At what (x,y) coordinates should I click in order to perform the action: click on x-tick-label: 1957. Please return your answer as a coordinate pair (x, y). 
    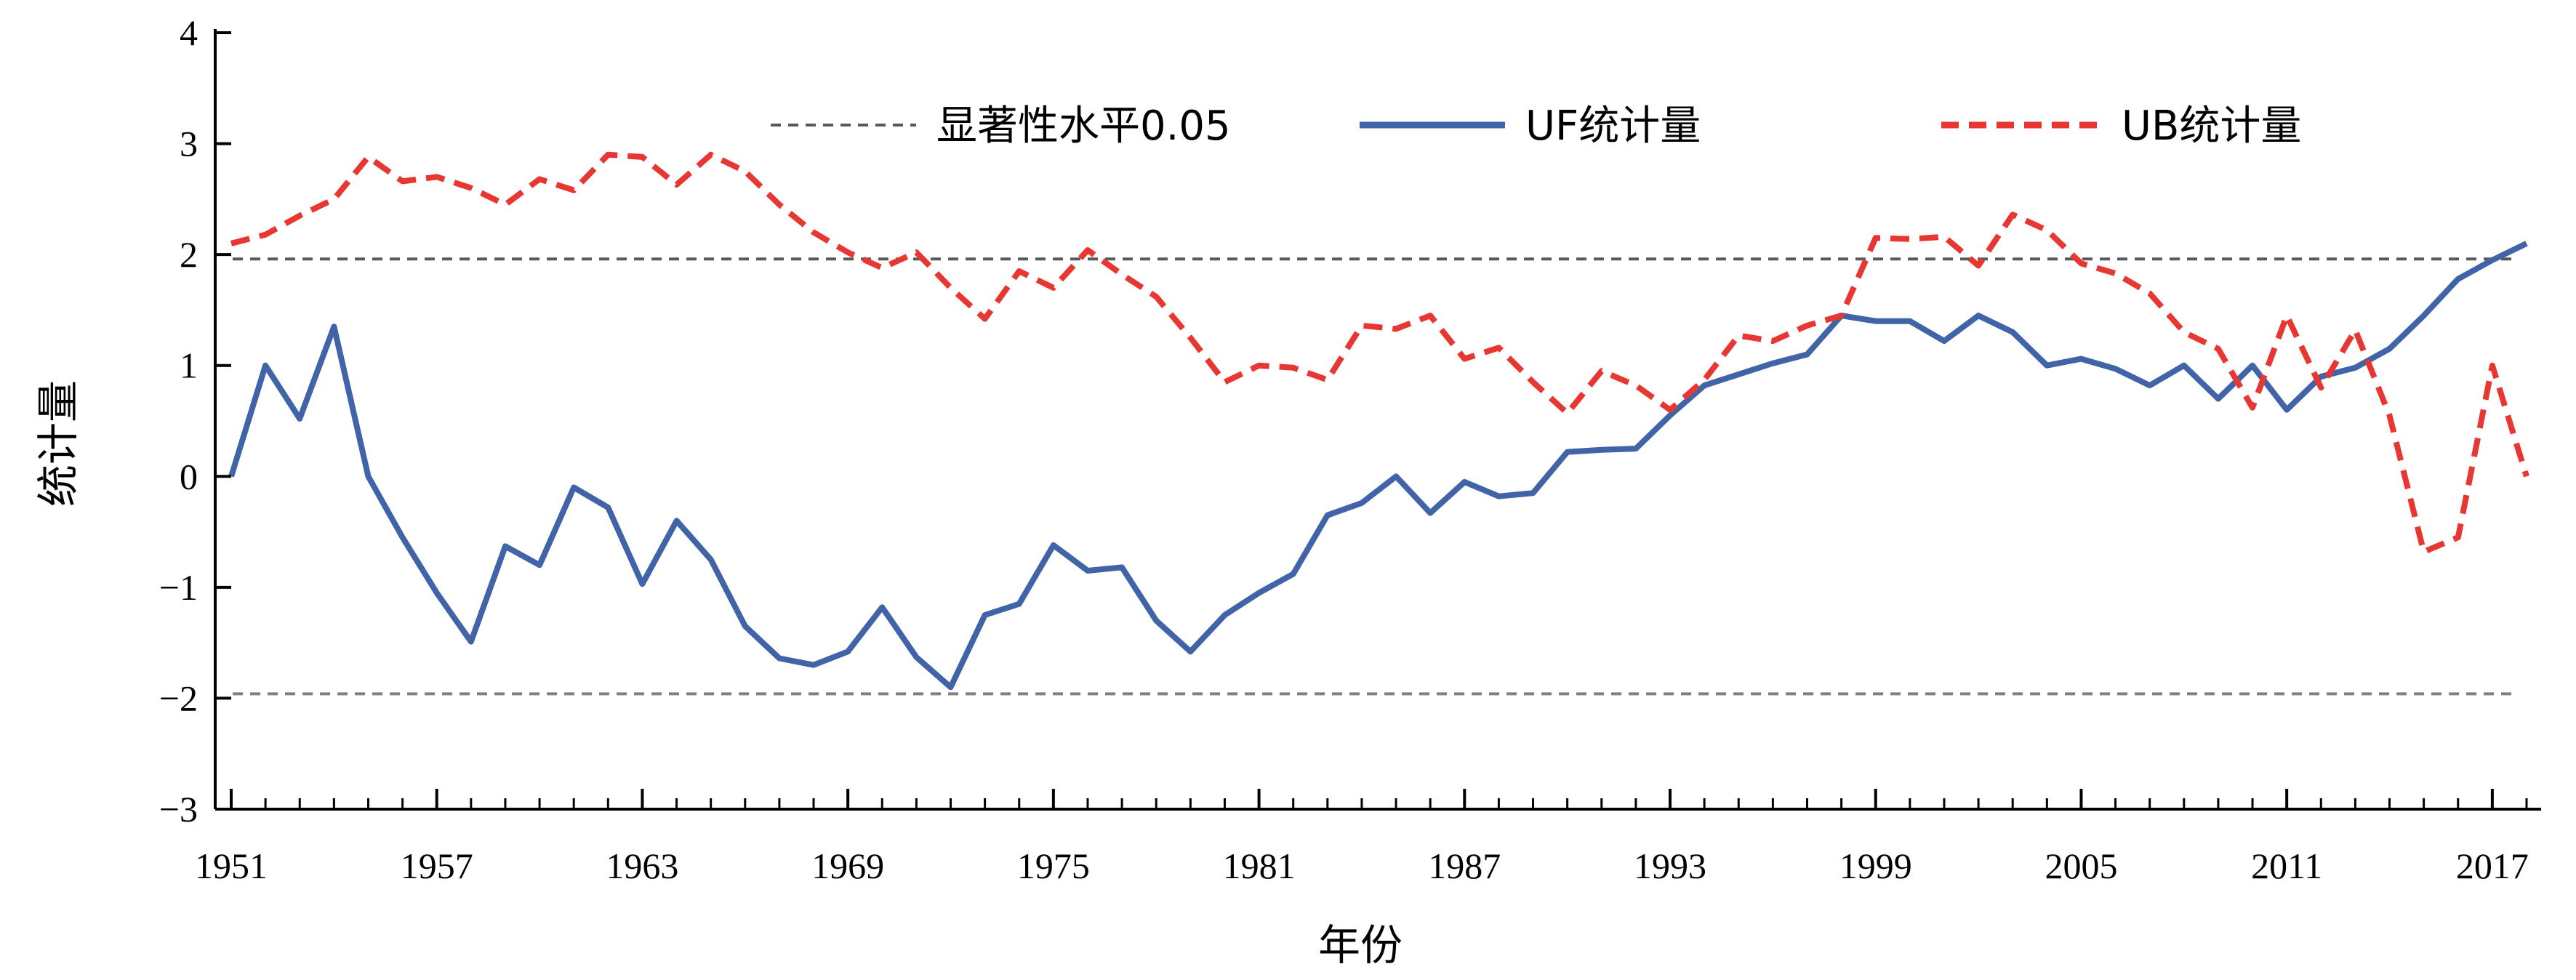
    Looking at the image, I should click on (437, 866).